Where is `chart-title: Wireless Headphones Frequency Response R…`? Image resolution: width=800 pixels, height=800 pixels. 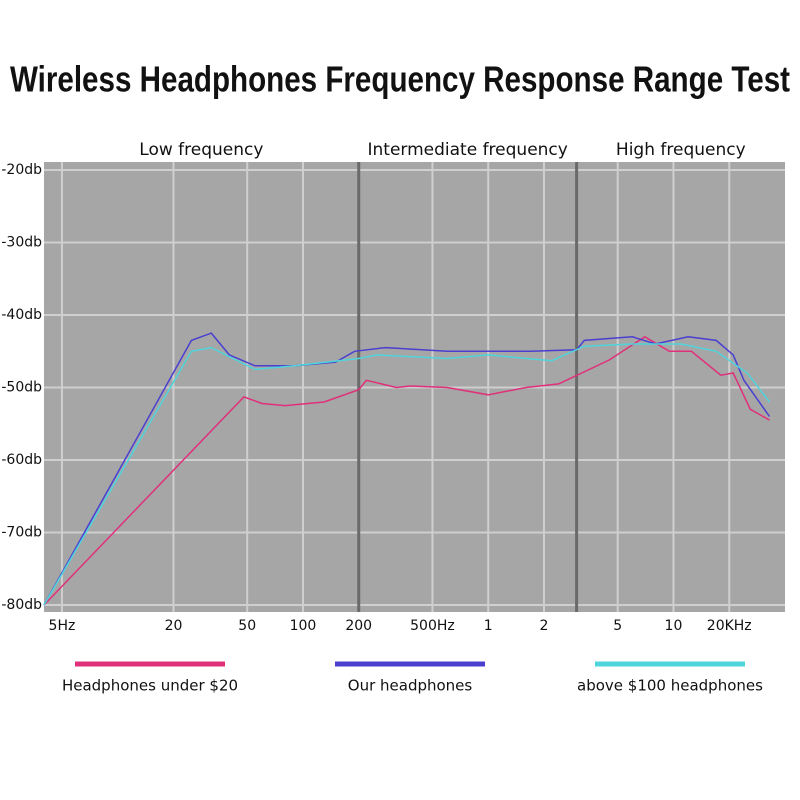
chart-title: Wireless Headphones Frequency Response R… is located at coordinates (400, 79).